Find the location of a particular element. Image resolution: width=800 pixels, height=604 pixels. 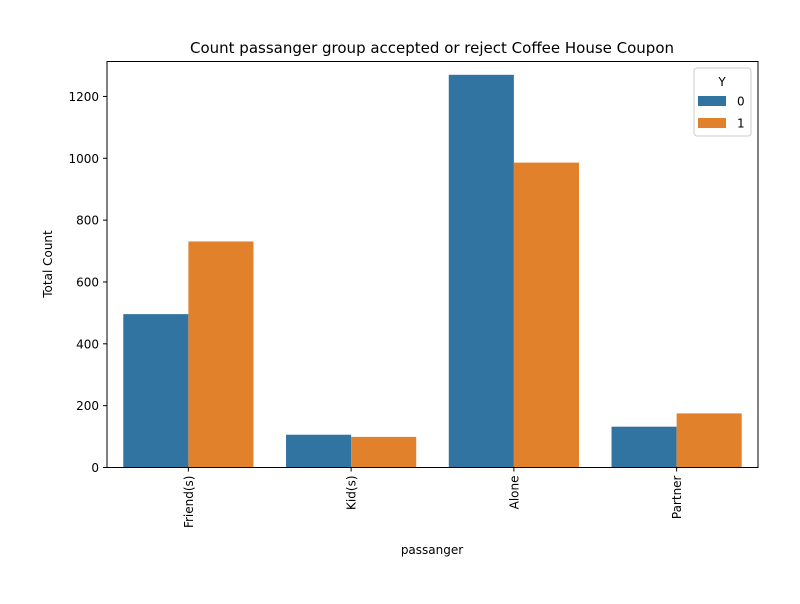

legend: Y 01 is located at coordinates (722, 102).